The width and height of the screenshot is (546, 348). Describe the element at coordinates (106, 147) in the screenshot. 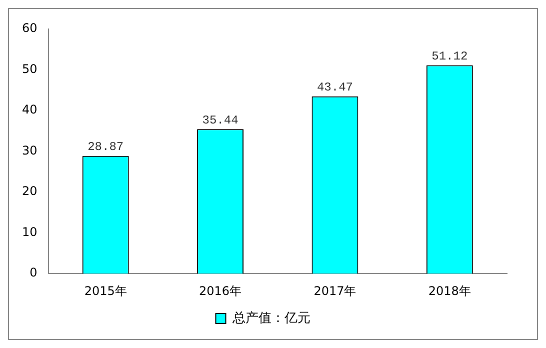

I see `data-label: 28.87` at that location.